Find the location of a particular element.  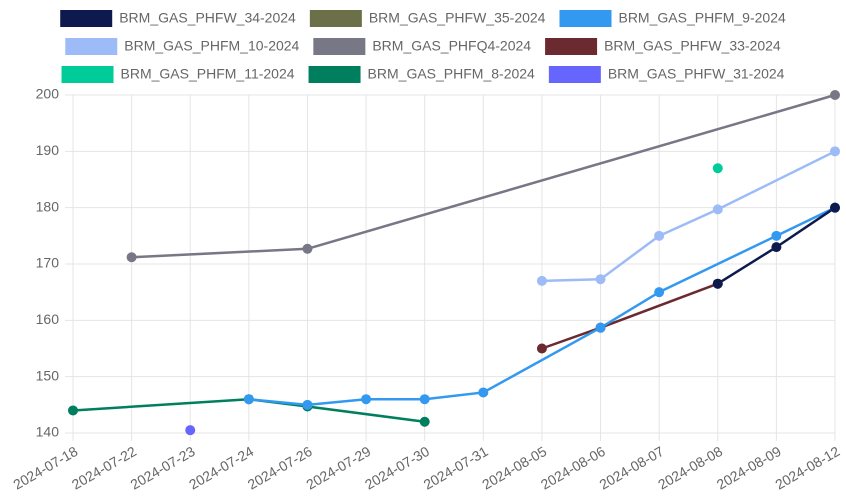

legend-item: BRM_GAS_PHFM_9-2024 is located at coordinates (672, 18).